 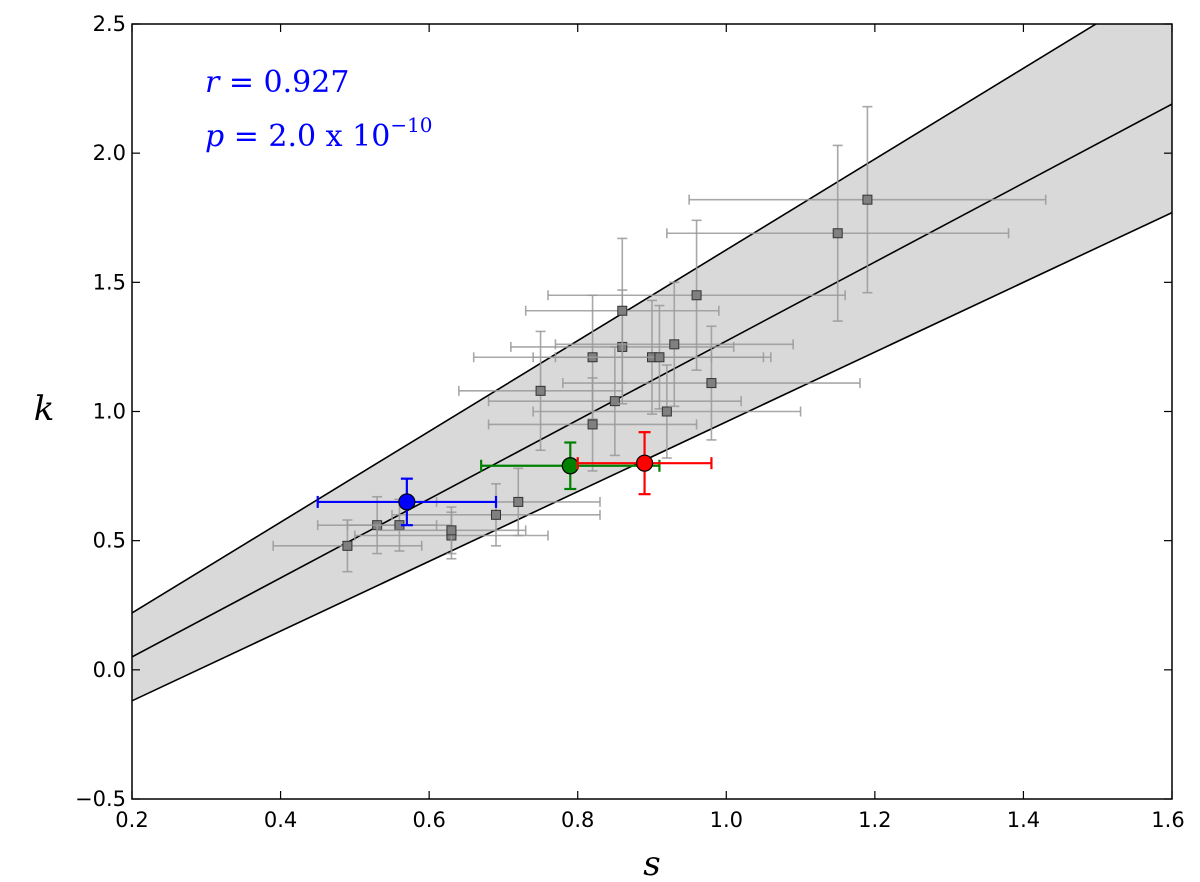 I want to click on y-tick-label: −0.5, so click(x=100, y=799).